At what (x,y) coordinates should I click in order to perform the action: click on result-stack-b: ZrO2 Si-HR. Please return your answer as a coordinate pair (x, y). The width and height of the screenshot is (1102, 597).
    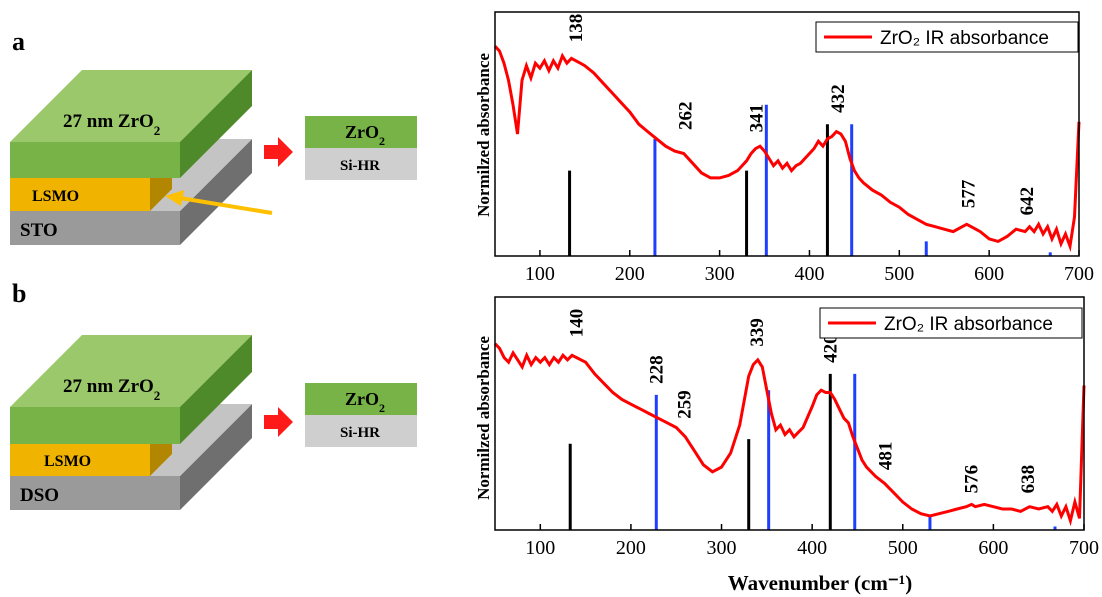
    Looking at the image, I should click on (361, 415).